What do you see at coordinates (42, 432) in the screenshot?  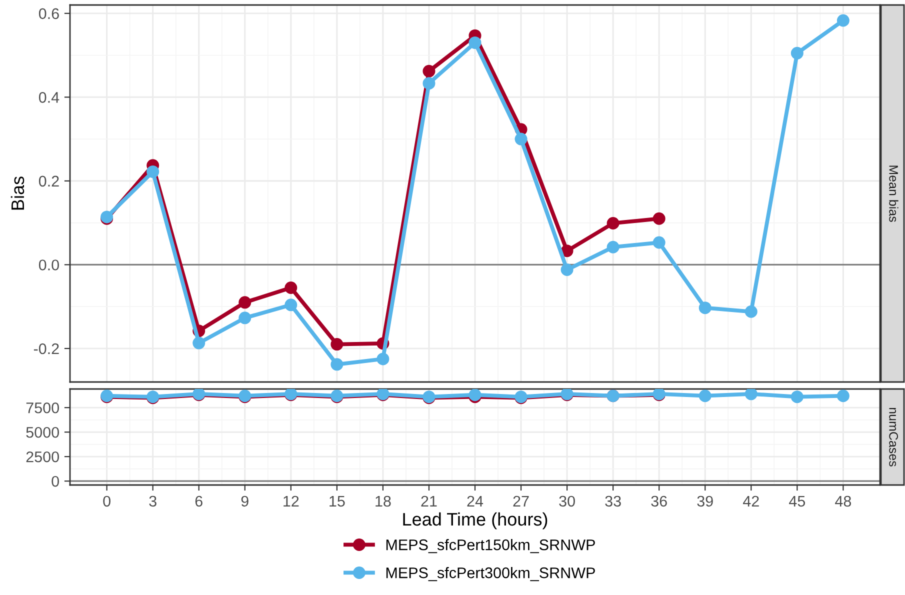 I see `y-tick-label: 5000` at bounding box center [42, 432].